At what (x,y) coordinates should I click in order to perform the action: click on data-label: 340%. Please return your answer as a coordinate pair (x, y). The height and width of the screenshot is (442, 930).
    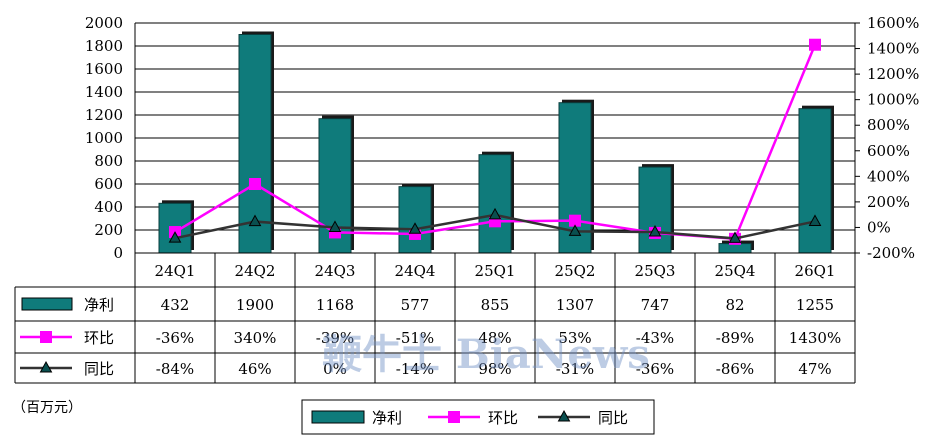
    Looking at the image, I should click on (255, 338).